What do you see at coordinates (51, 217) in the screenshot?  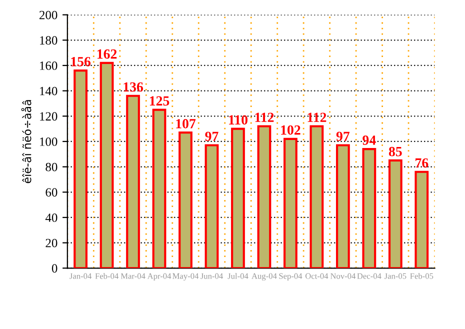 I see `y-tick-label: 40` at bounding box center [51, 217].